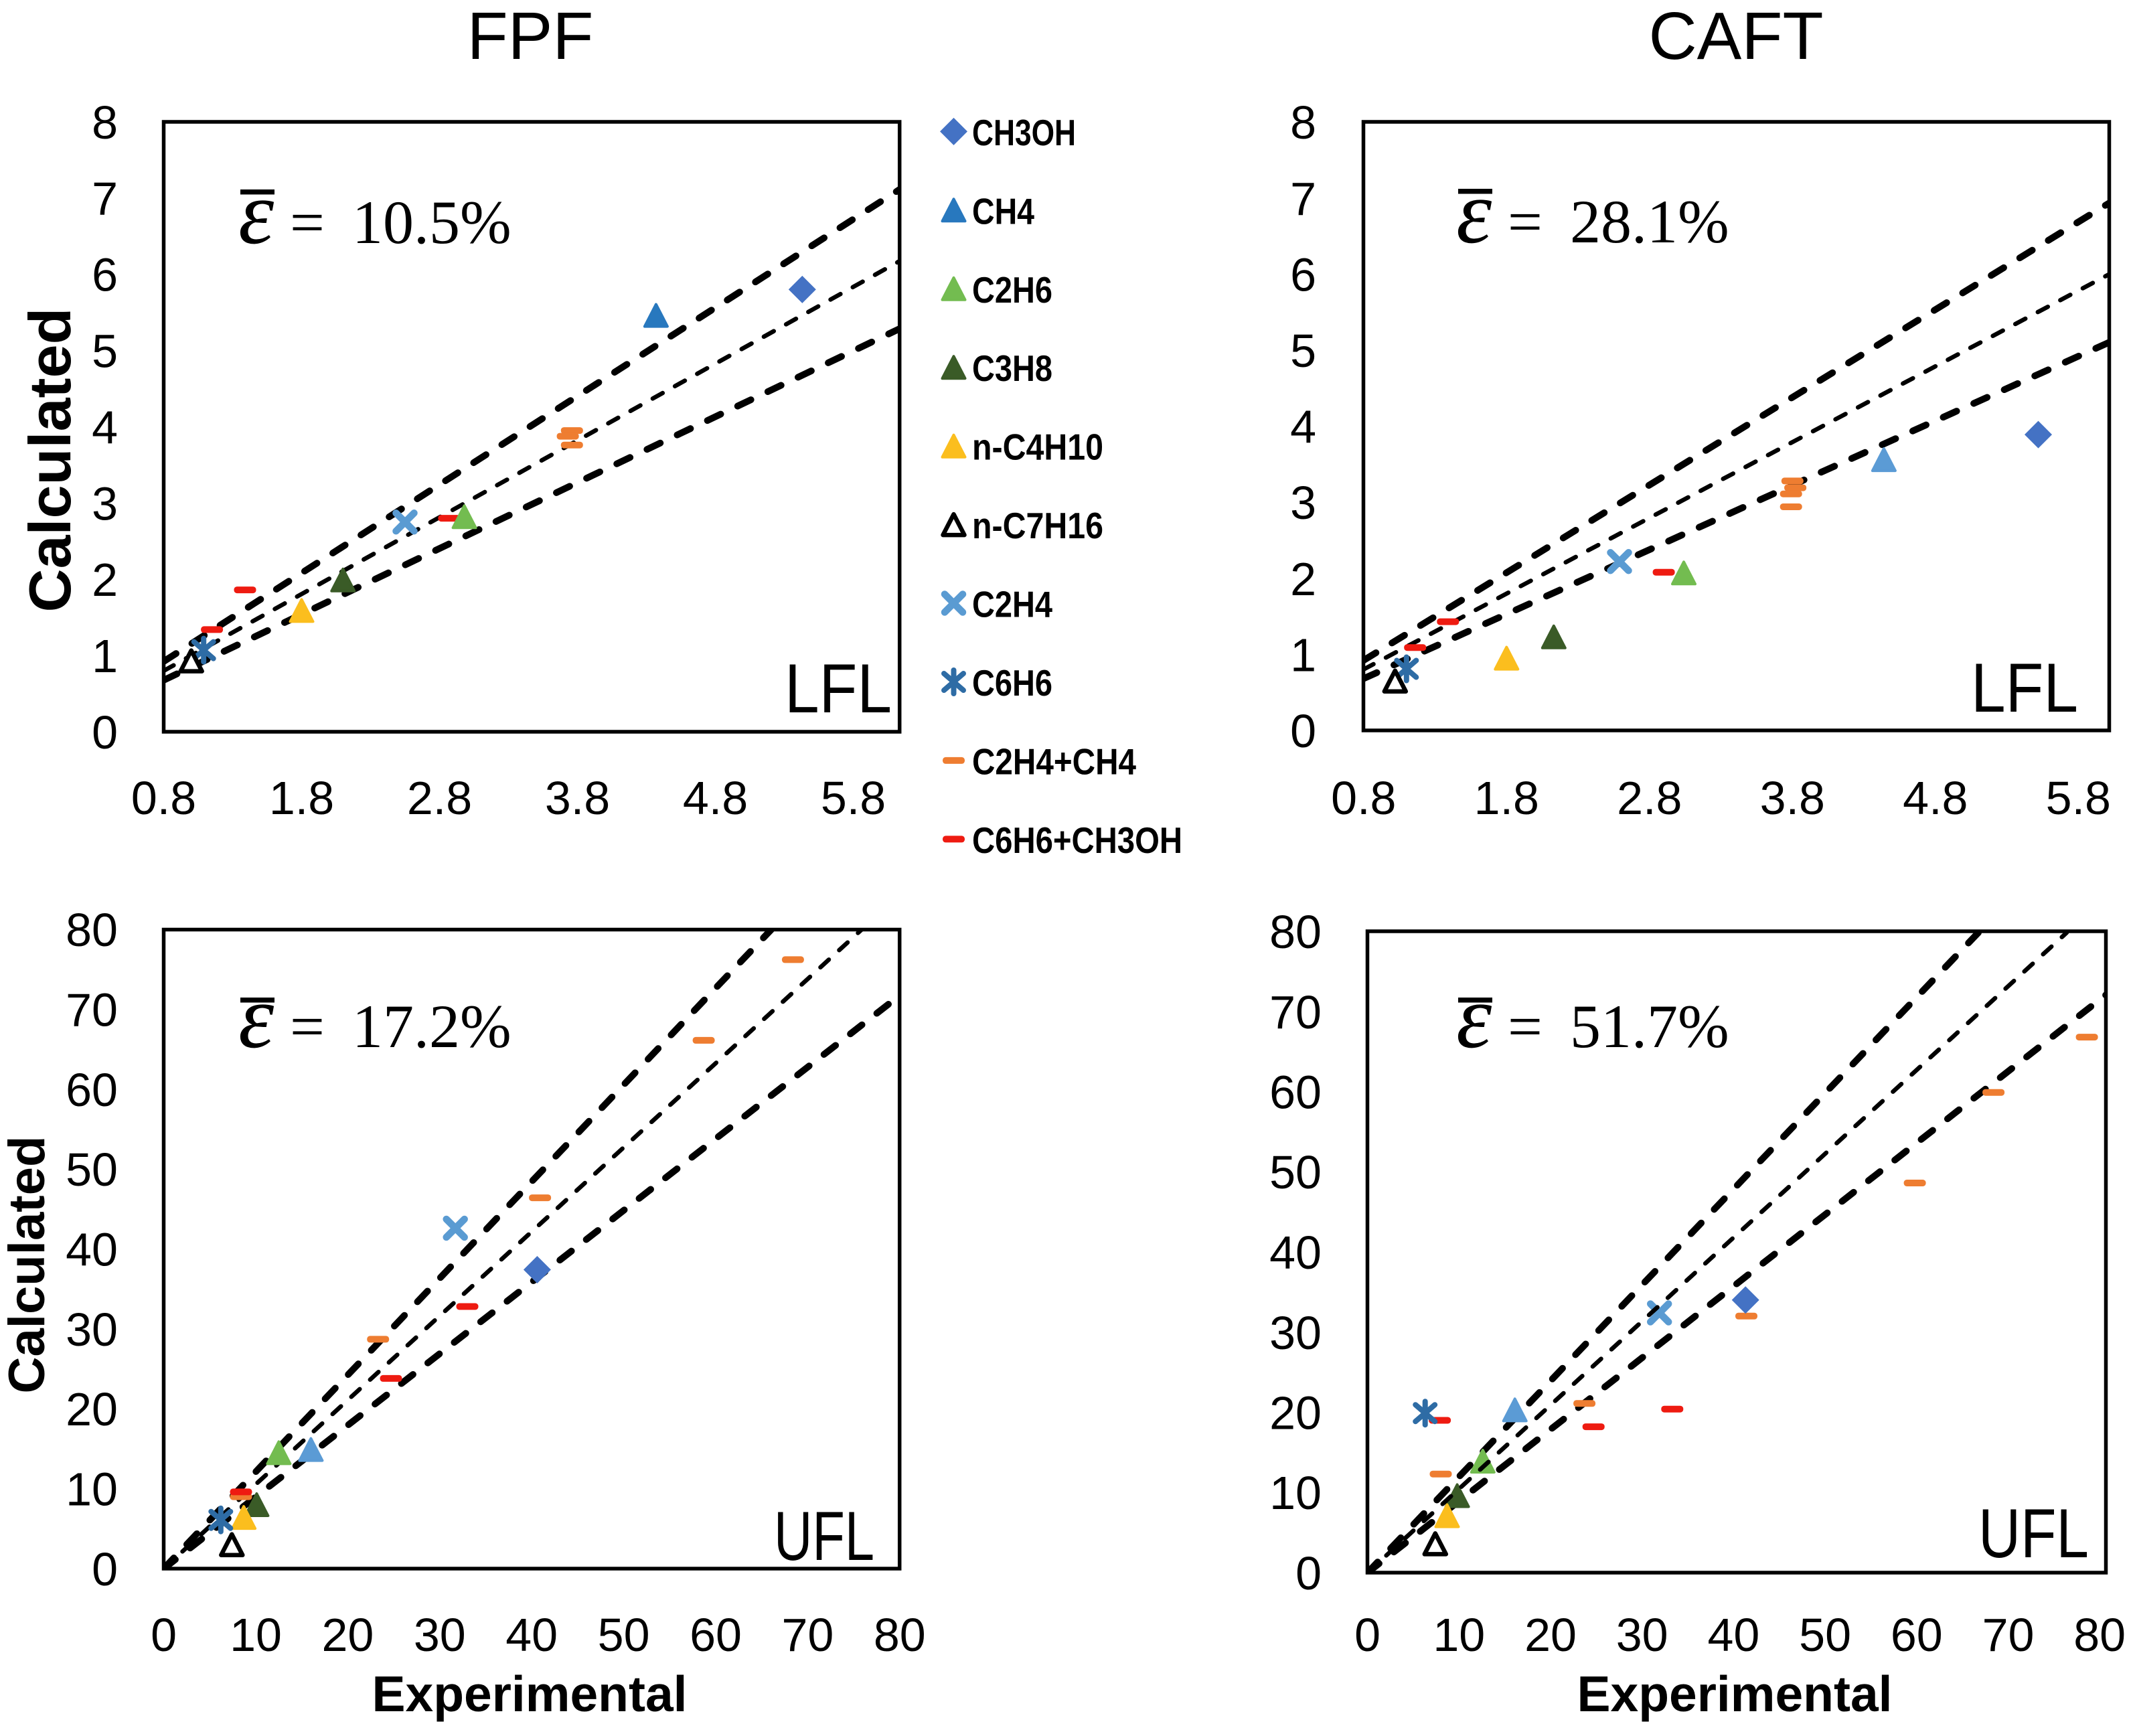  What do you see at coordinates (1054, 761) in the screenshot?
I see `svg-text: C2H4+CH4` at bounding box center [1054, 761].